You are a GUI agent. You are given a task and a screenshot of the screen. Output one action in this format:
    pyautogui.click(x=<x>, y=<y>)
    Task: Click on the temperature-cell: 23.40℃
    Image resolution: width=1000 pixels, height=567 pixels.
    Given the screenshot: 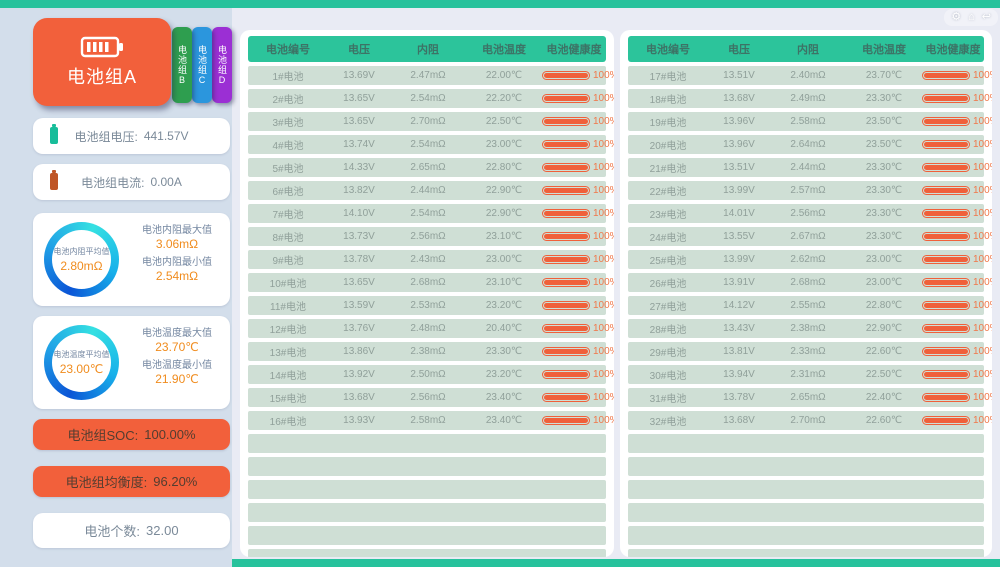 What is the action you would take?
    pyautogui.click(x=504, y=420)
    